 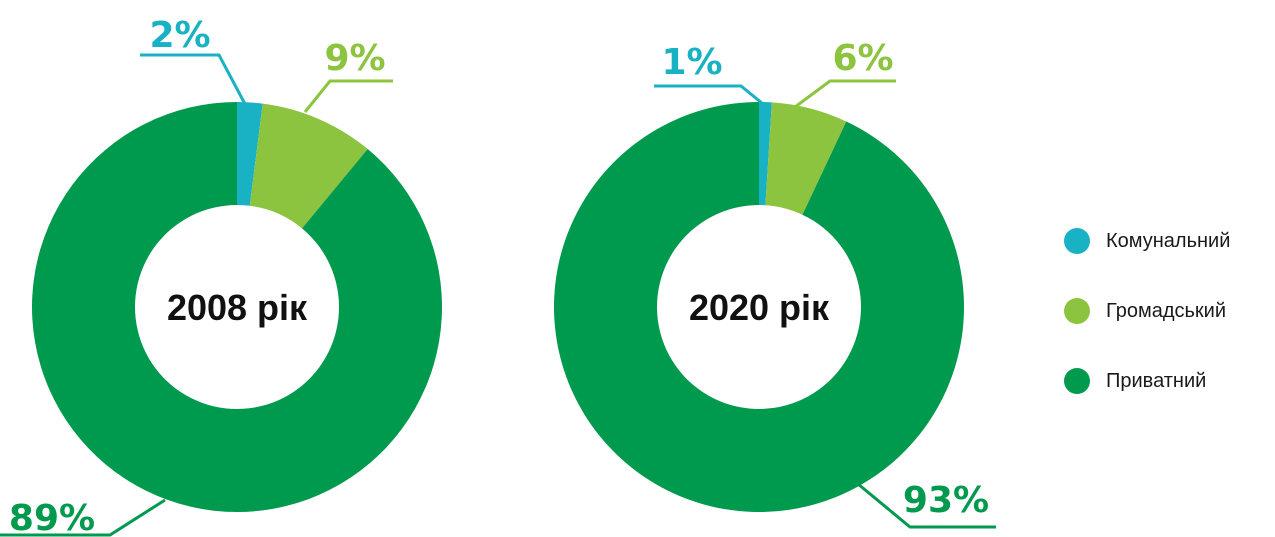 What do you see at coordinates (765, 154) in the screenshot?
I see `slice-communal-2020` at bounding box center [765, 154].